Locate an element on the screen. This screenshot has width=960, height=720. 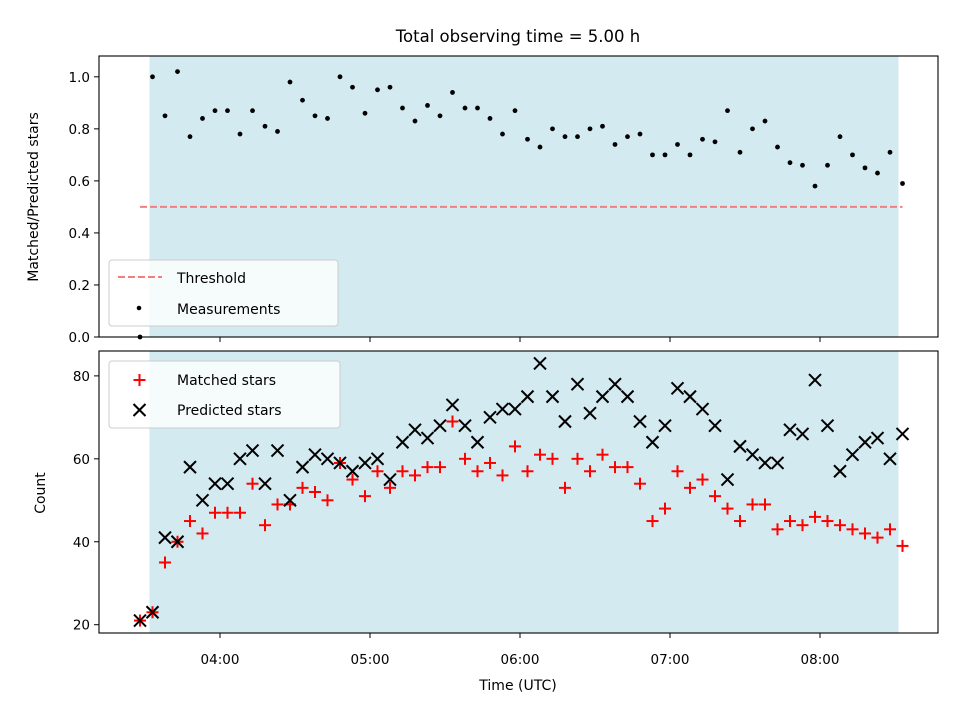
y-tick-label: 20 is located at coordinates (81, 626).